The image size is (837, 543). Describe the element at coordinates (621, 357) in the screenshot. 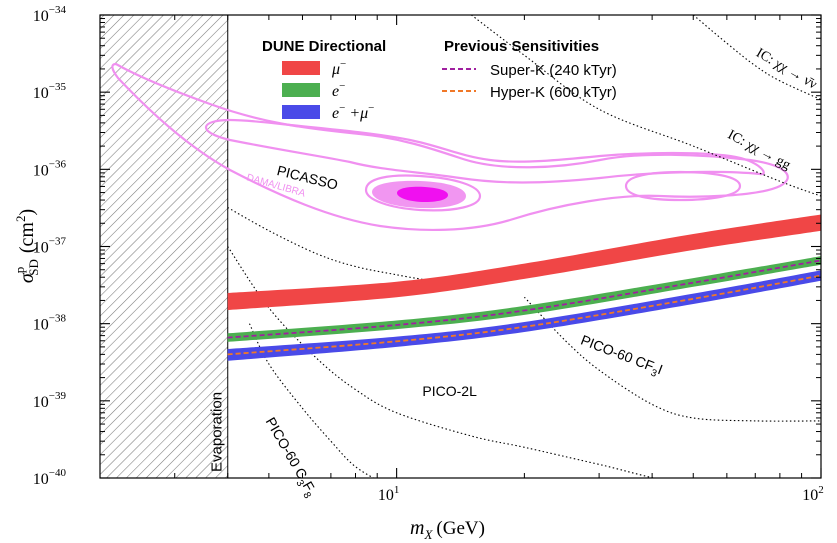

I see `limit-label-2: PICO-60 CF3I` at that location.